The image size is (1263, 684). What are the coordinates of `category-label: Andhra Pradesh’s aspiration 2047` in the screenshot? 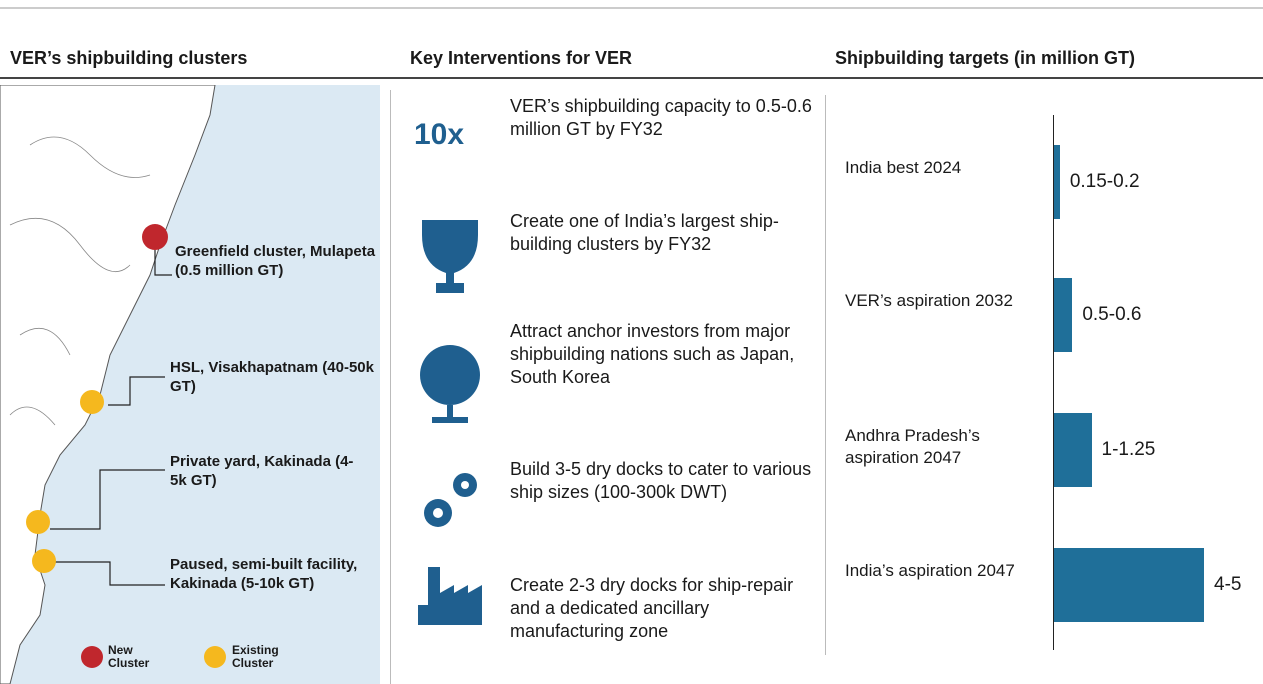 It's located at (912, 446).